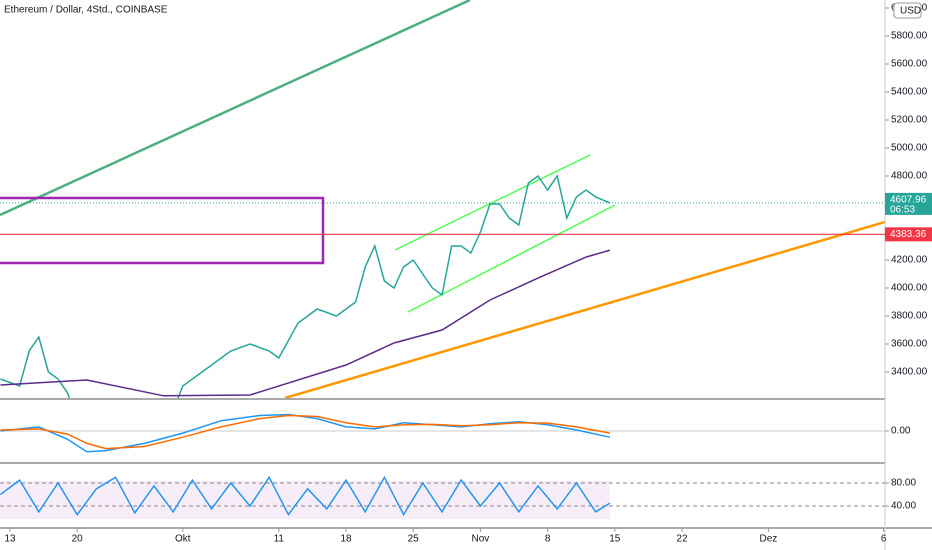 This screenshot has width=932, height=550. What do you see at coordinates (162, 230) in the screenshot?
I see `zone-box` at bounding box center [162, 230].